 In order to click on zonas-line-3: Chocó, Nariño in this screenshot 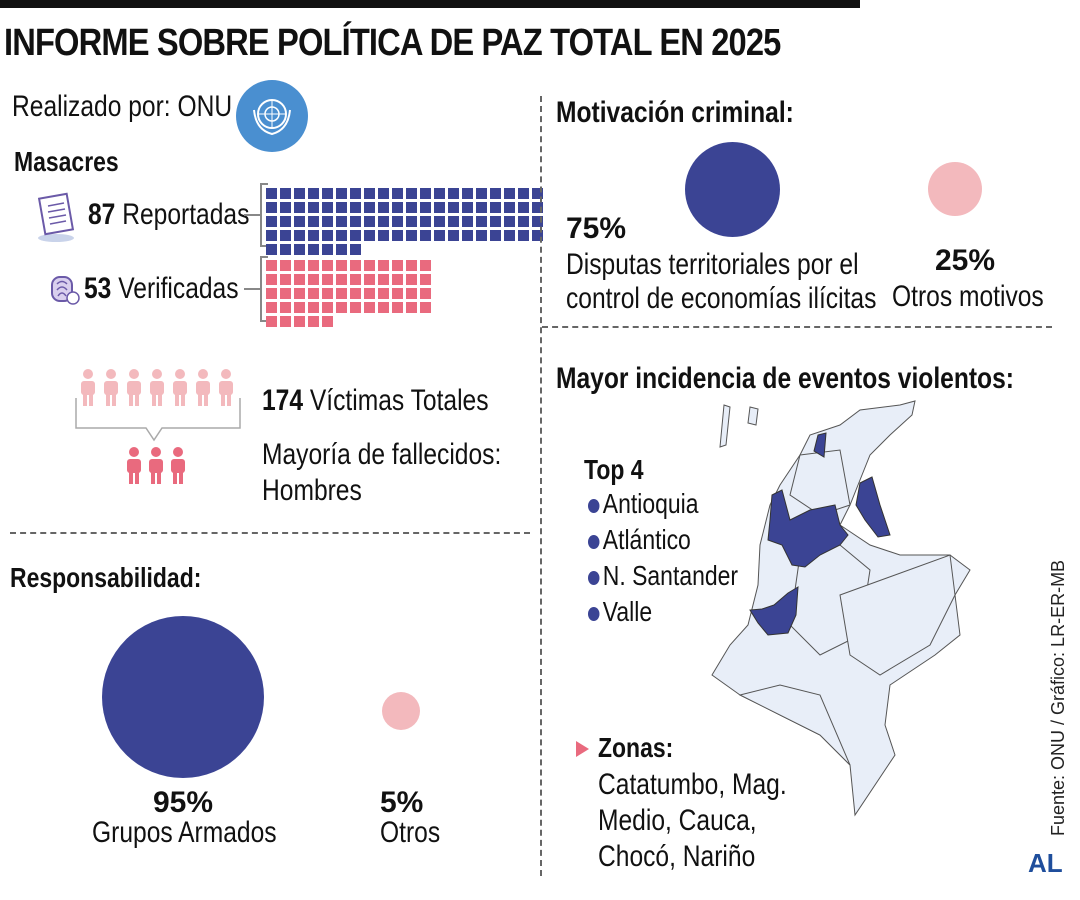, I will do `click(677, 856)`.